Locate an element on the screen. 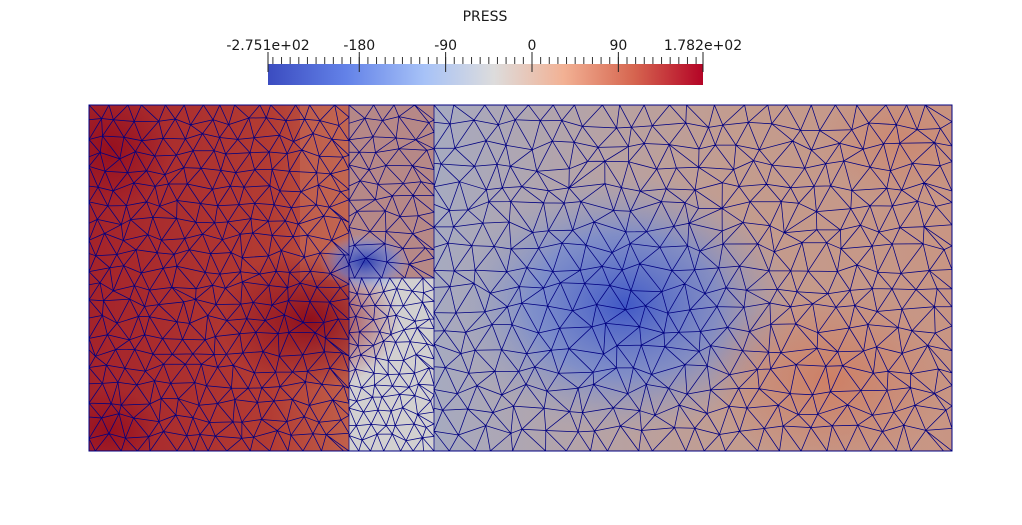 This screenshot has height=525, width=1022. colorbar-tick-label: -180 is located at coordinates (359, 46).